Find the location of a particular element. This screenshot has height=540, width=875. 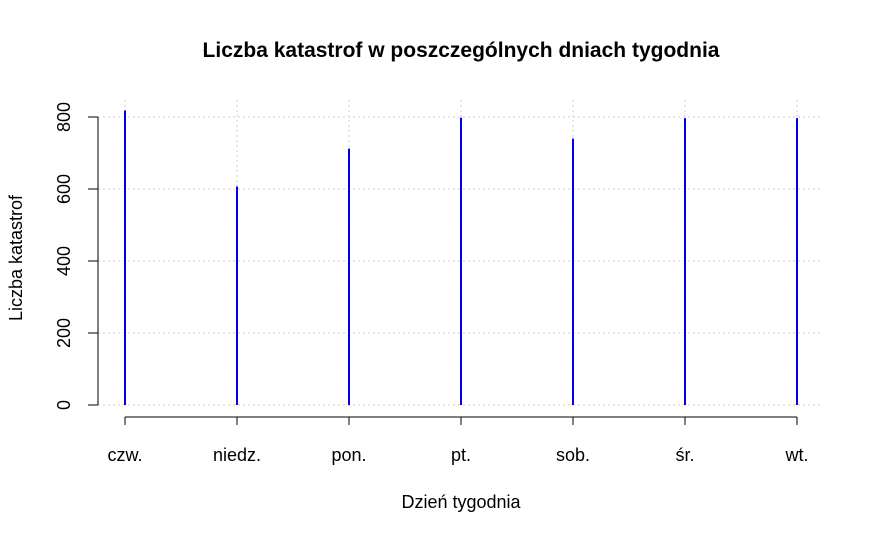

y-tick-label: 200 is located at coordinates (64, 333).